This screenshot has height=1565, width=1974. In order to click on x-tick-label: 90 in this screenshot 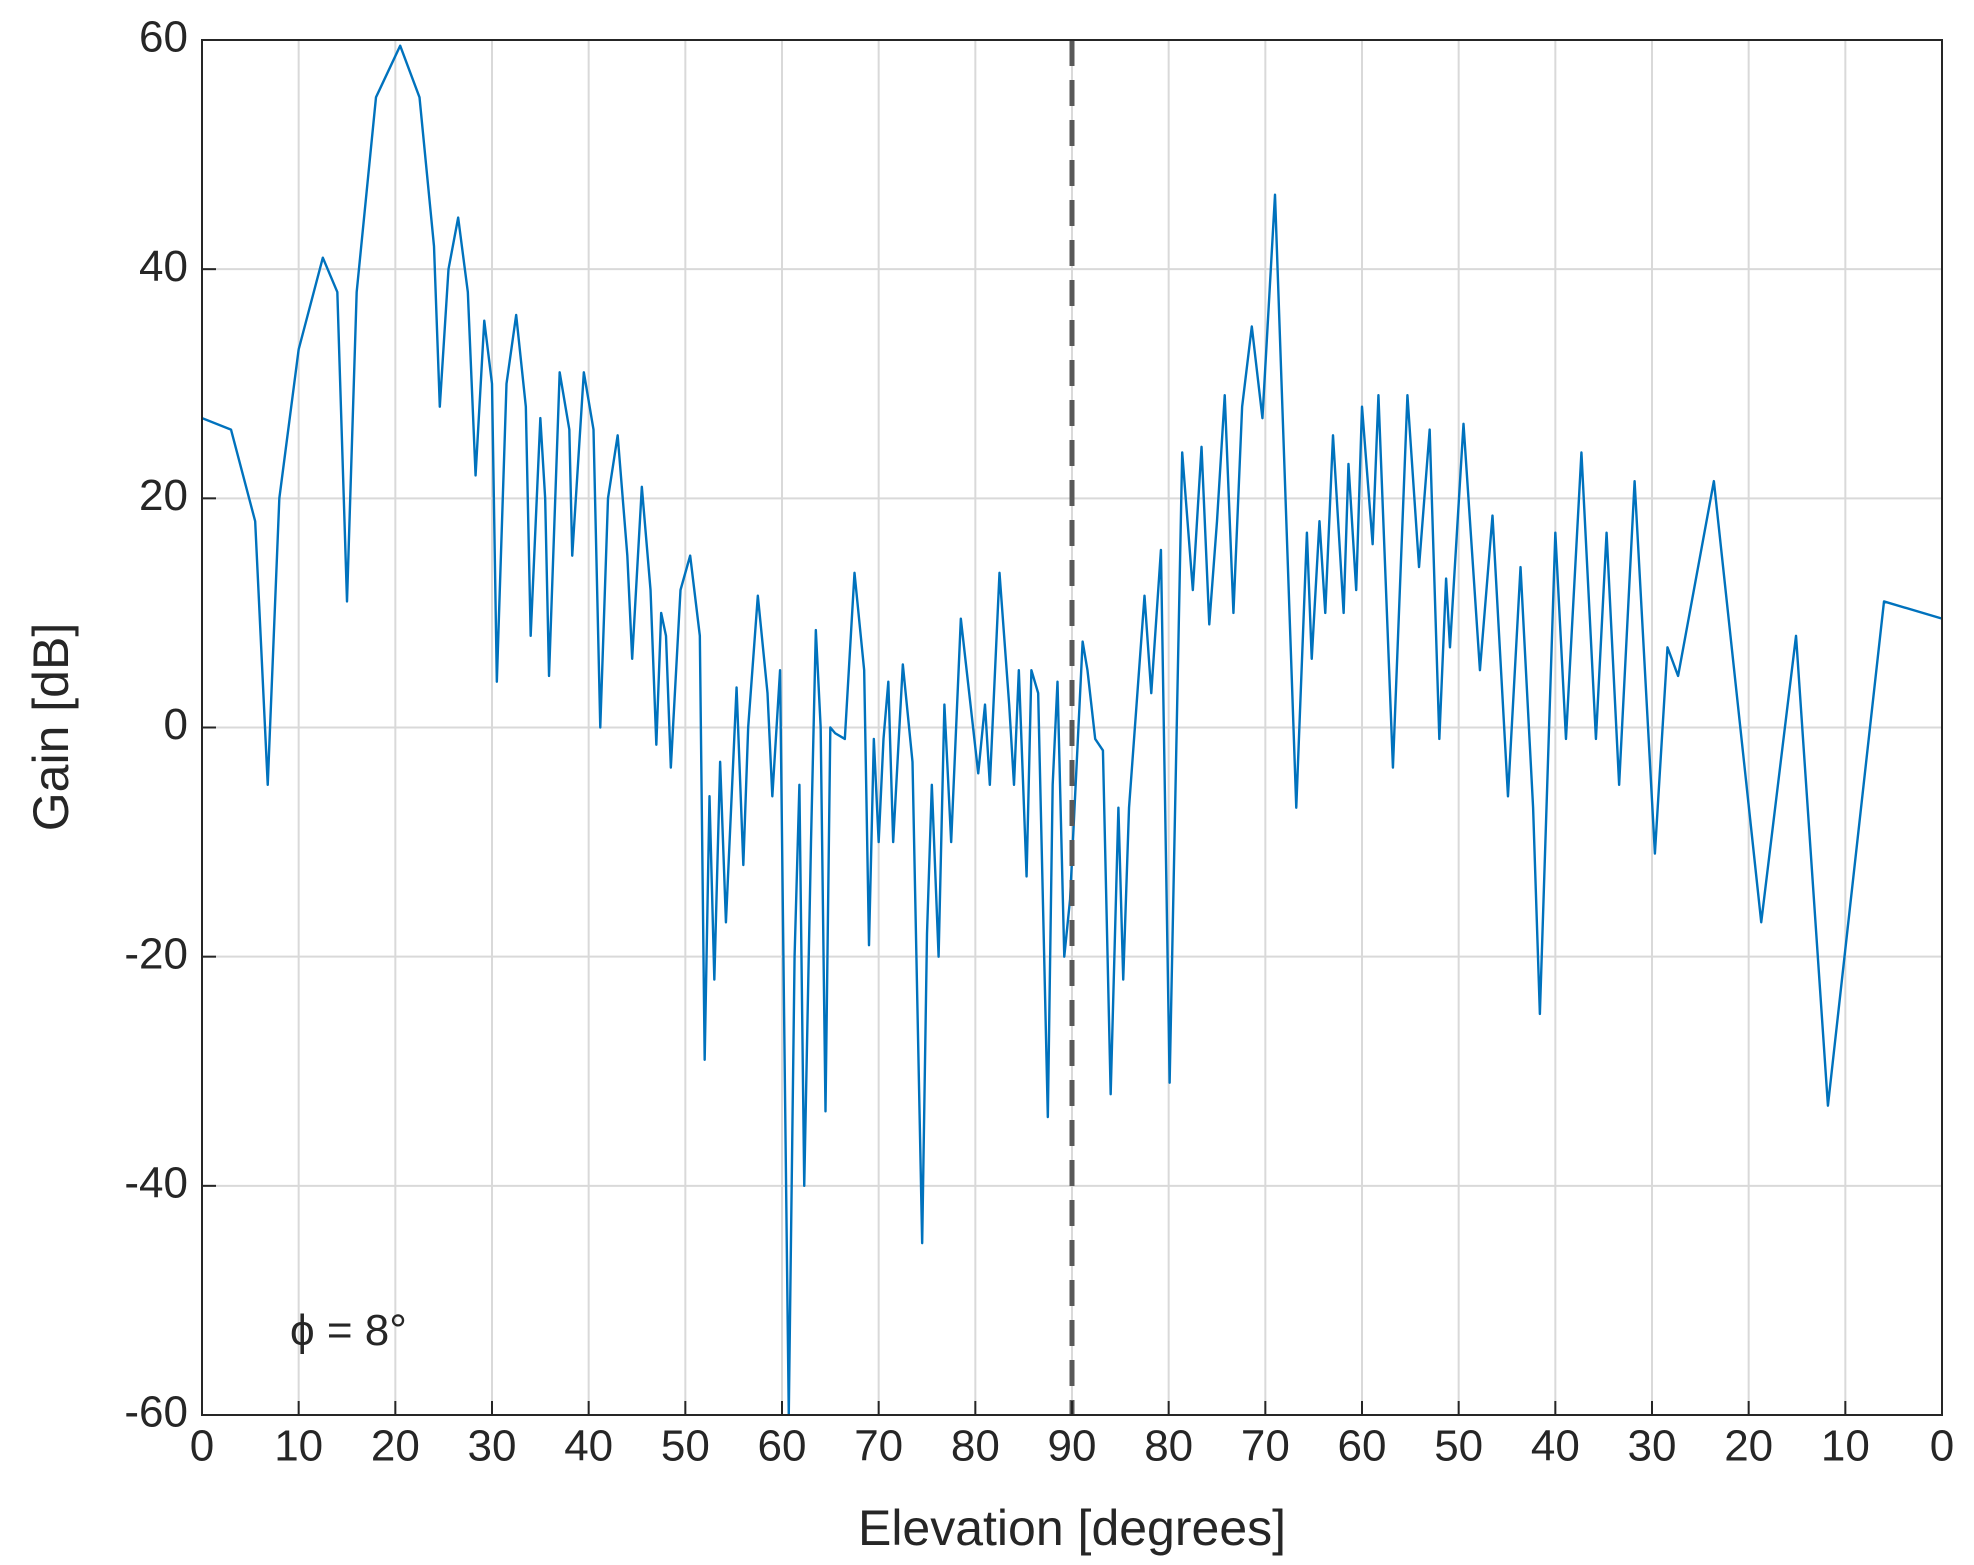, I will do `click(1072, 1446)`.